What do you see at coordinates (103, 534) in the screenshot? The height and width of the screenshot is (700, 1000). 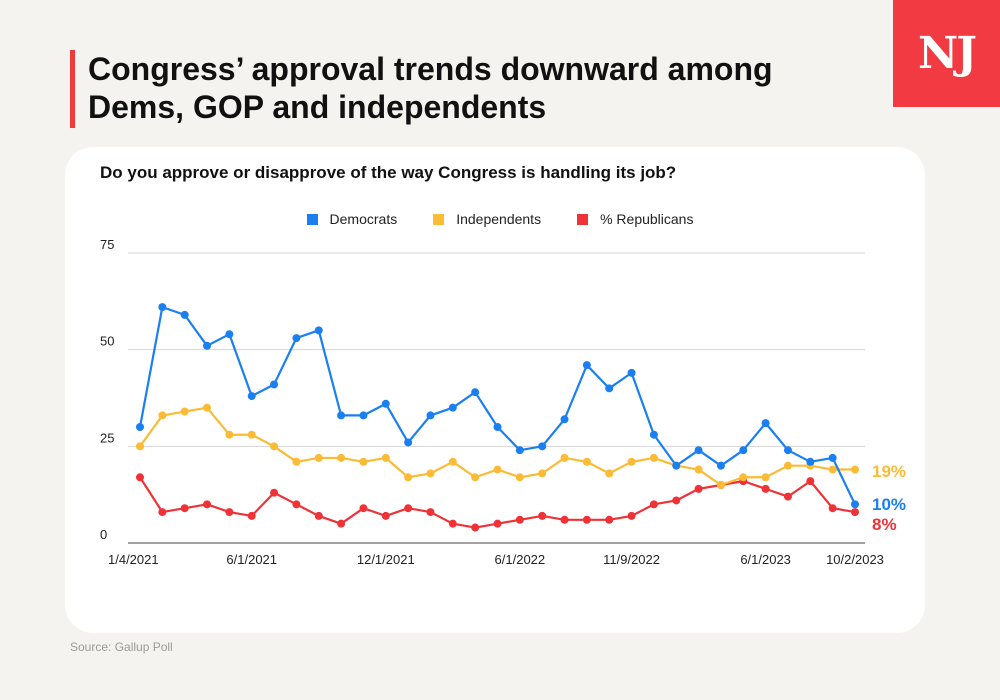 I see `y-tick-label: 0` at bounding box center [103, 534].